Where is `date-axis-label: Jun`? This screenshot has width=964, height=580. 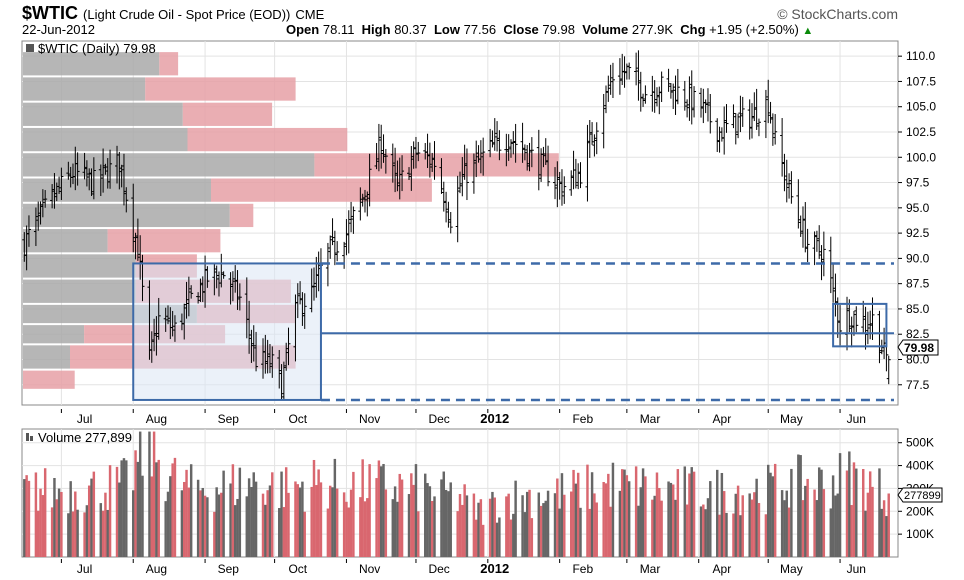
date-axis-label: Jun is located at coordinates (856, 419).